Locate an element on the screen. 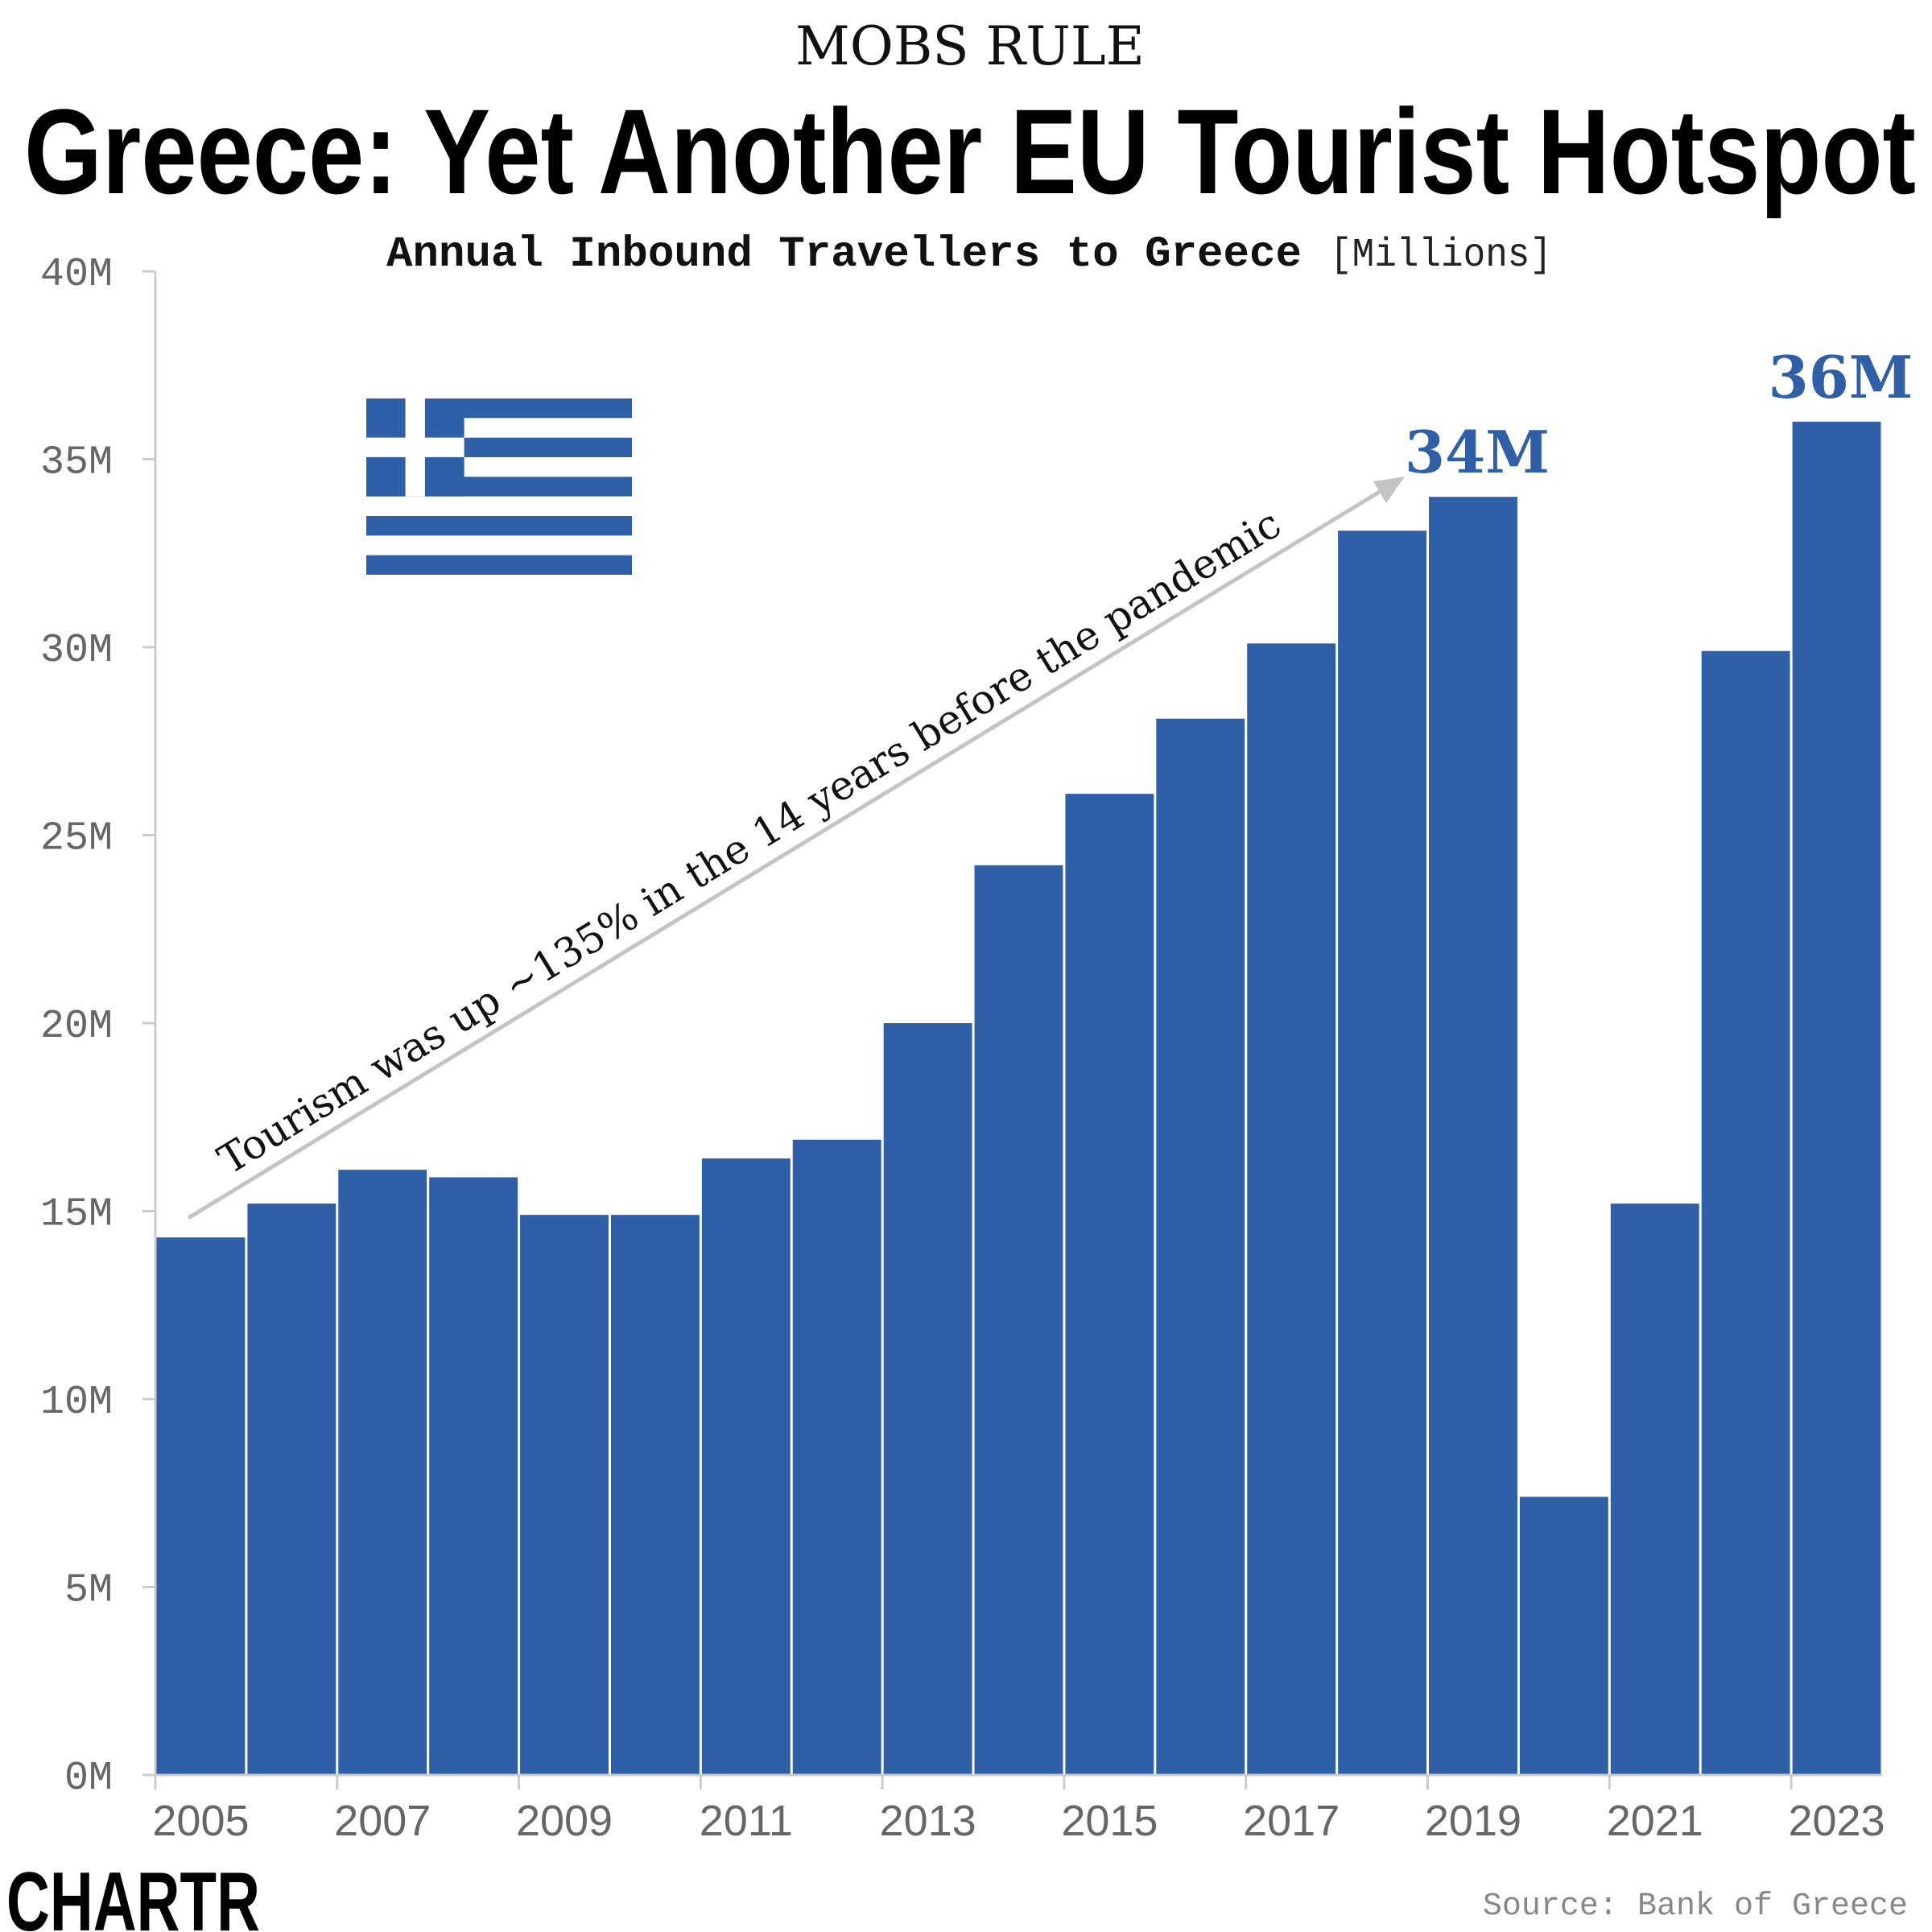 The height and width of the screenshot is (1932, 1932). y-tick-label: 20M is located at coordinates (76, 1027).